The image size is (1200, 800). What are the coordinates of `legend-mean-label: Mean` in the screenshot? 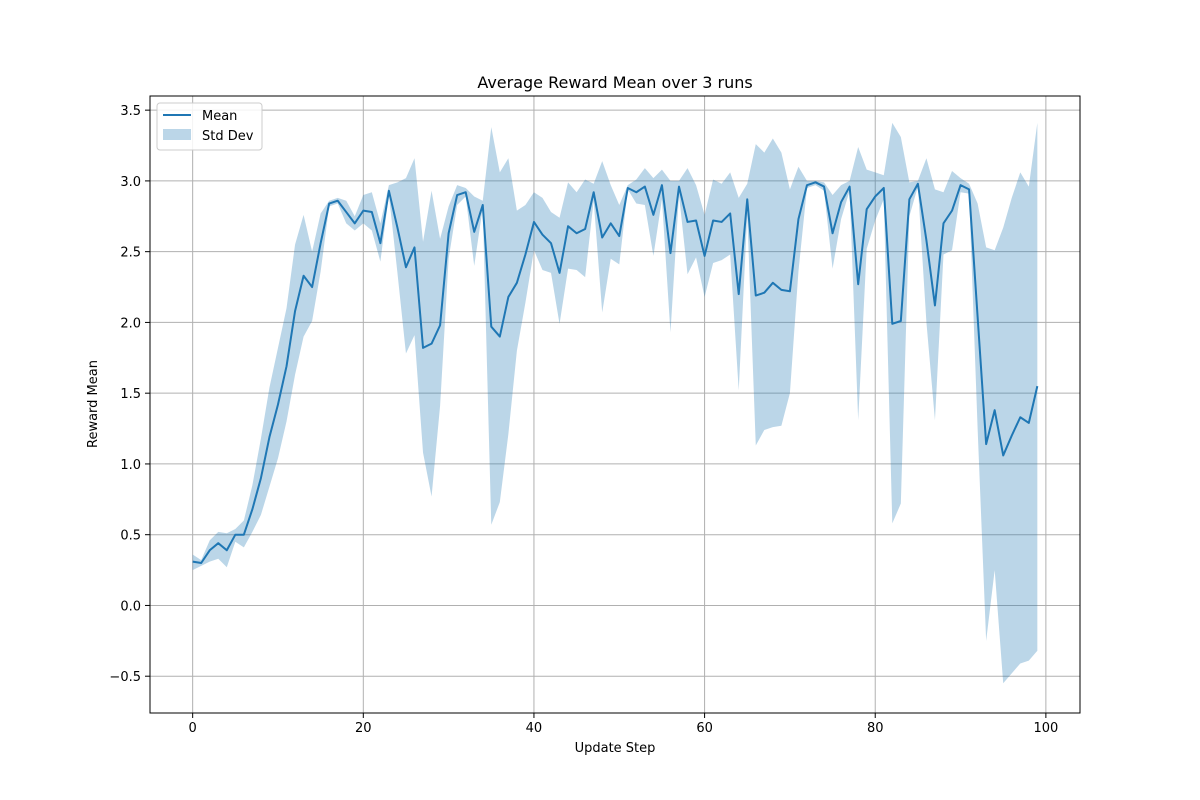 It's located at (219, 116).